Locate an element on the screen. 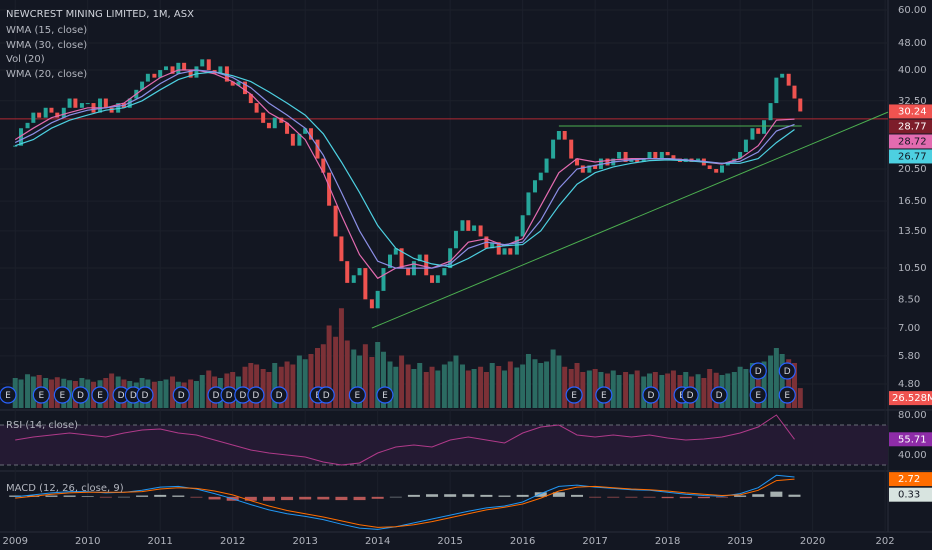 This screenshot has width=932, height=550. pane-title: RSI (14, close) is located at coordinates (42, 425).